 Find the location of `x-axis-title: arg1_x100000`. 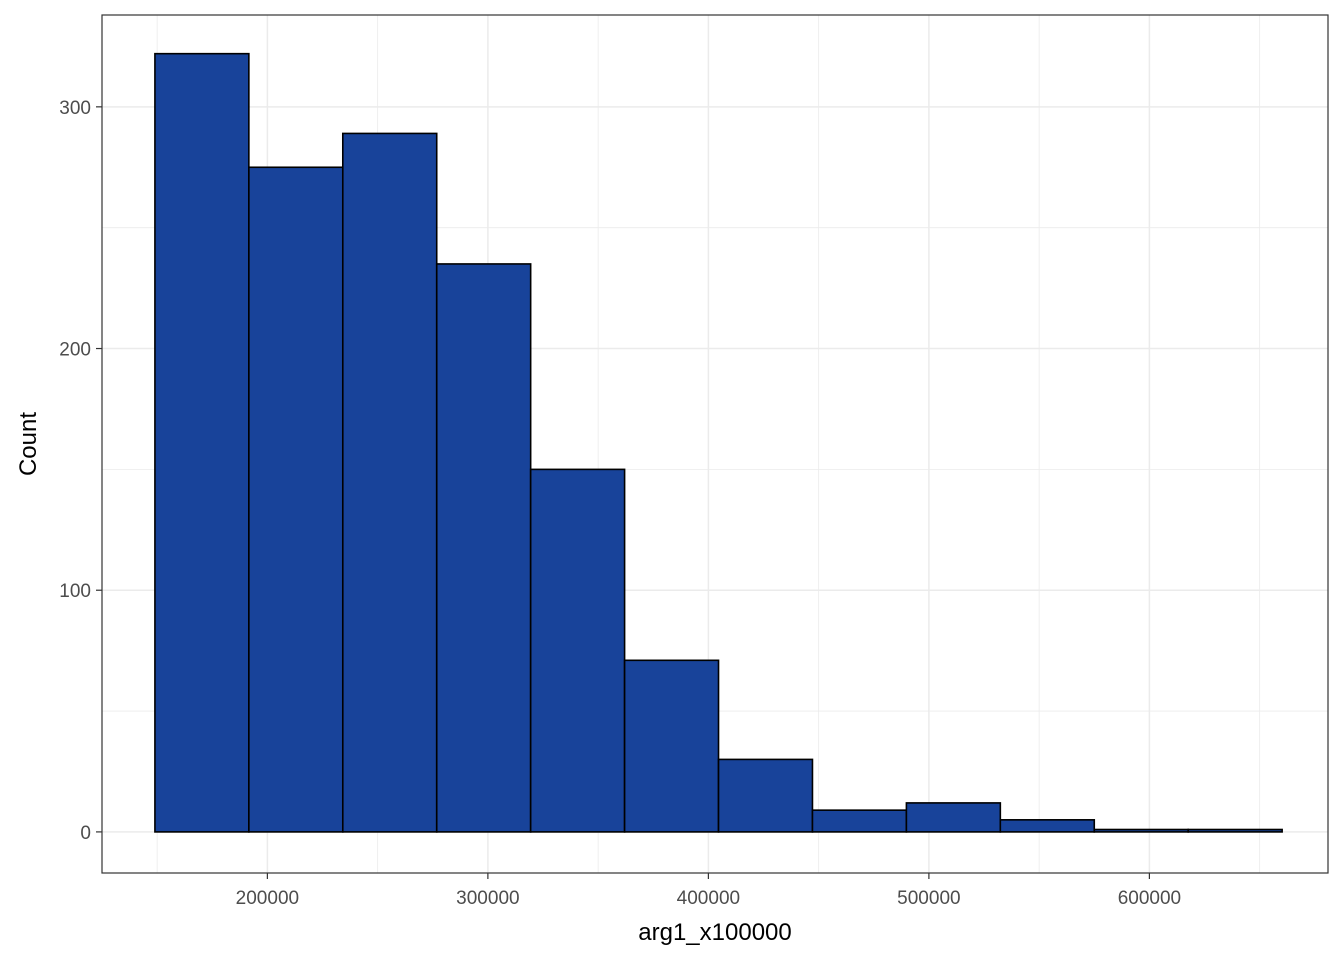

x-axis-title: arg1_x100000 is located at coordinates (714, 932).